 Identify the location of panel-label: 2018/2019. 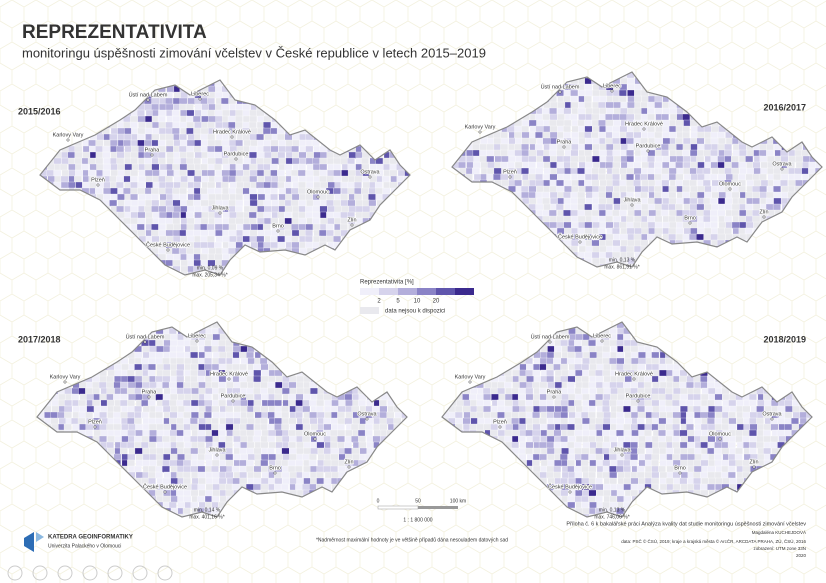
(784, 339).